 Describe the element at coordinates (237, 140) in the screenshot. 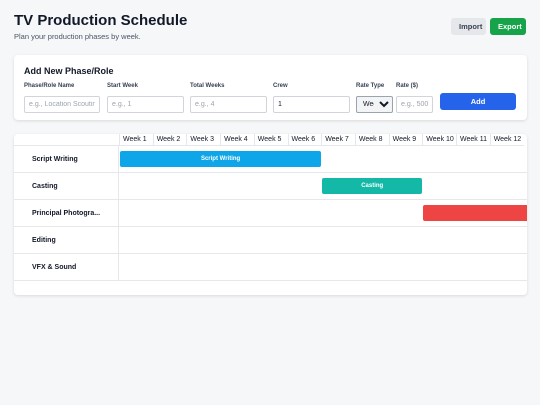

I see `week-header-4: Week 4` at that location.